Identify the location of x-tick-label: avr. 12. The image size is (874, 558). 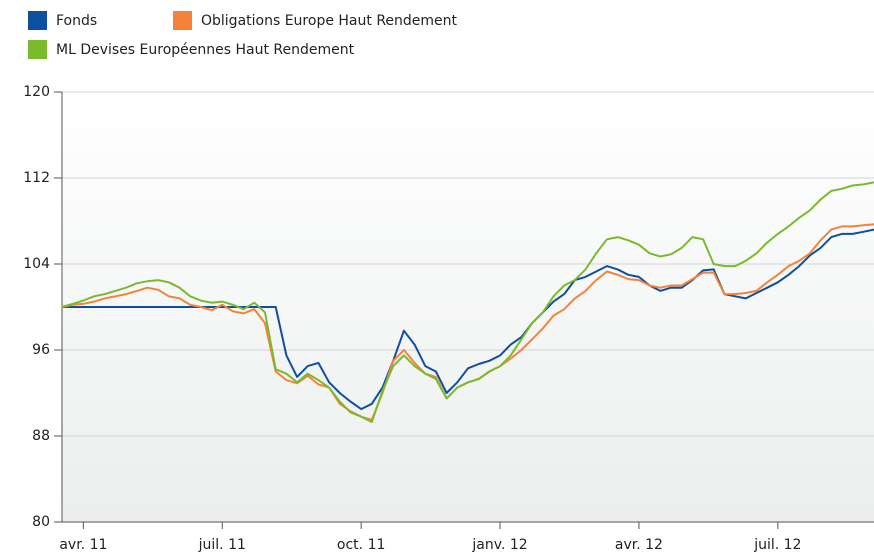
(639, 545).